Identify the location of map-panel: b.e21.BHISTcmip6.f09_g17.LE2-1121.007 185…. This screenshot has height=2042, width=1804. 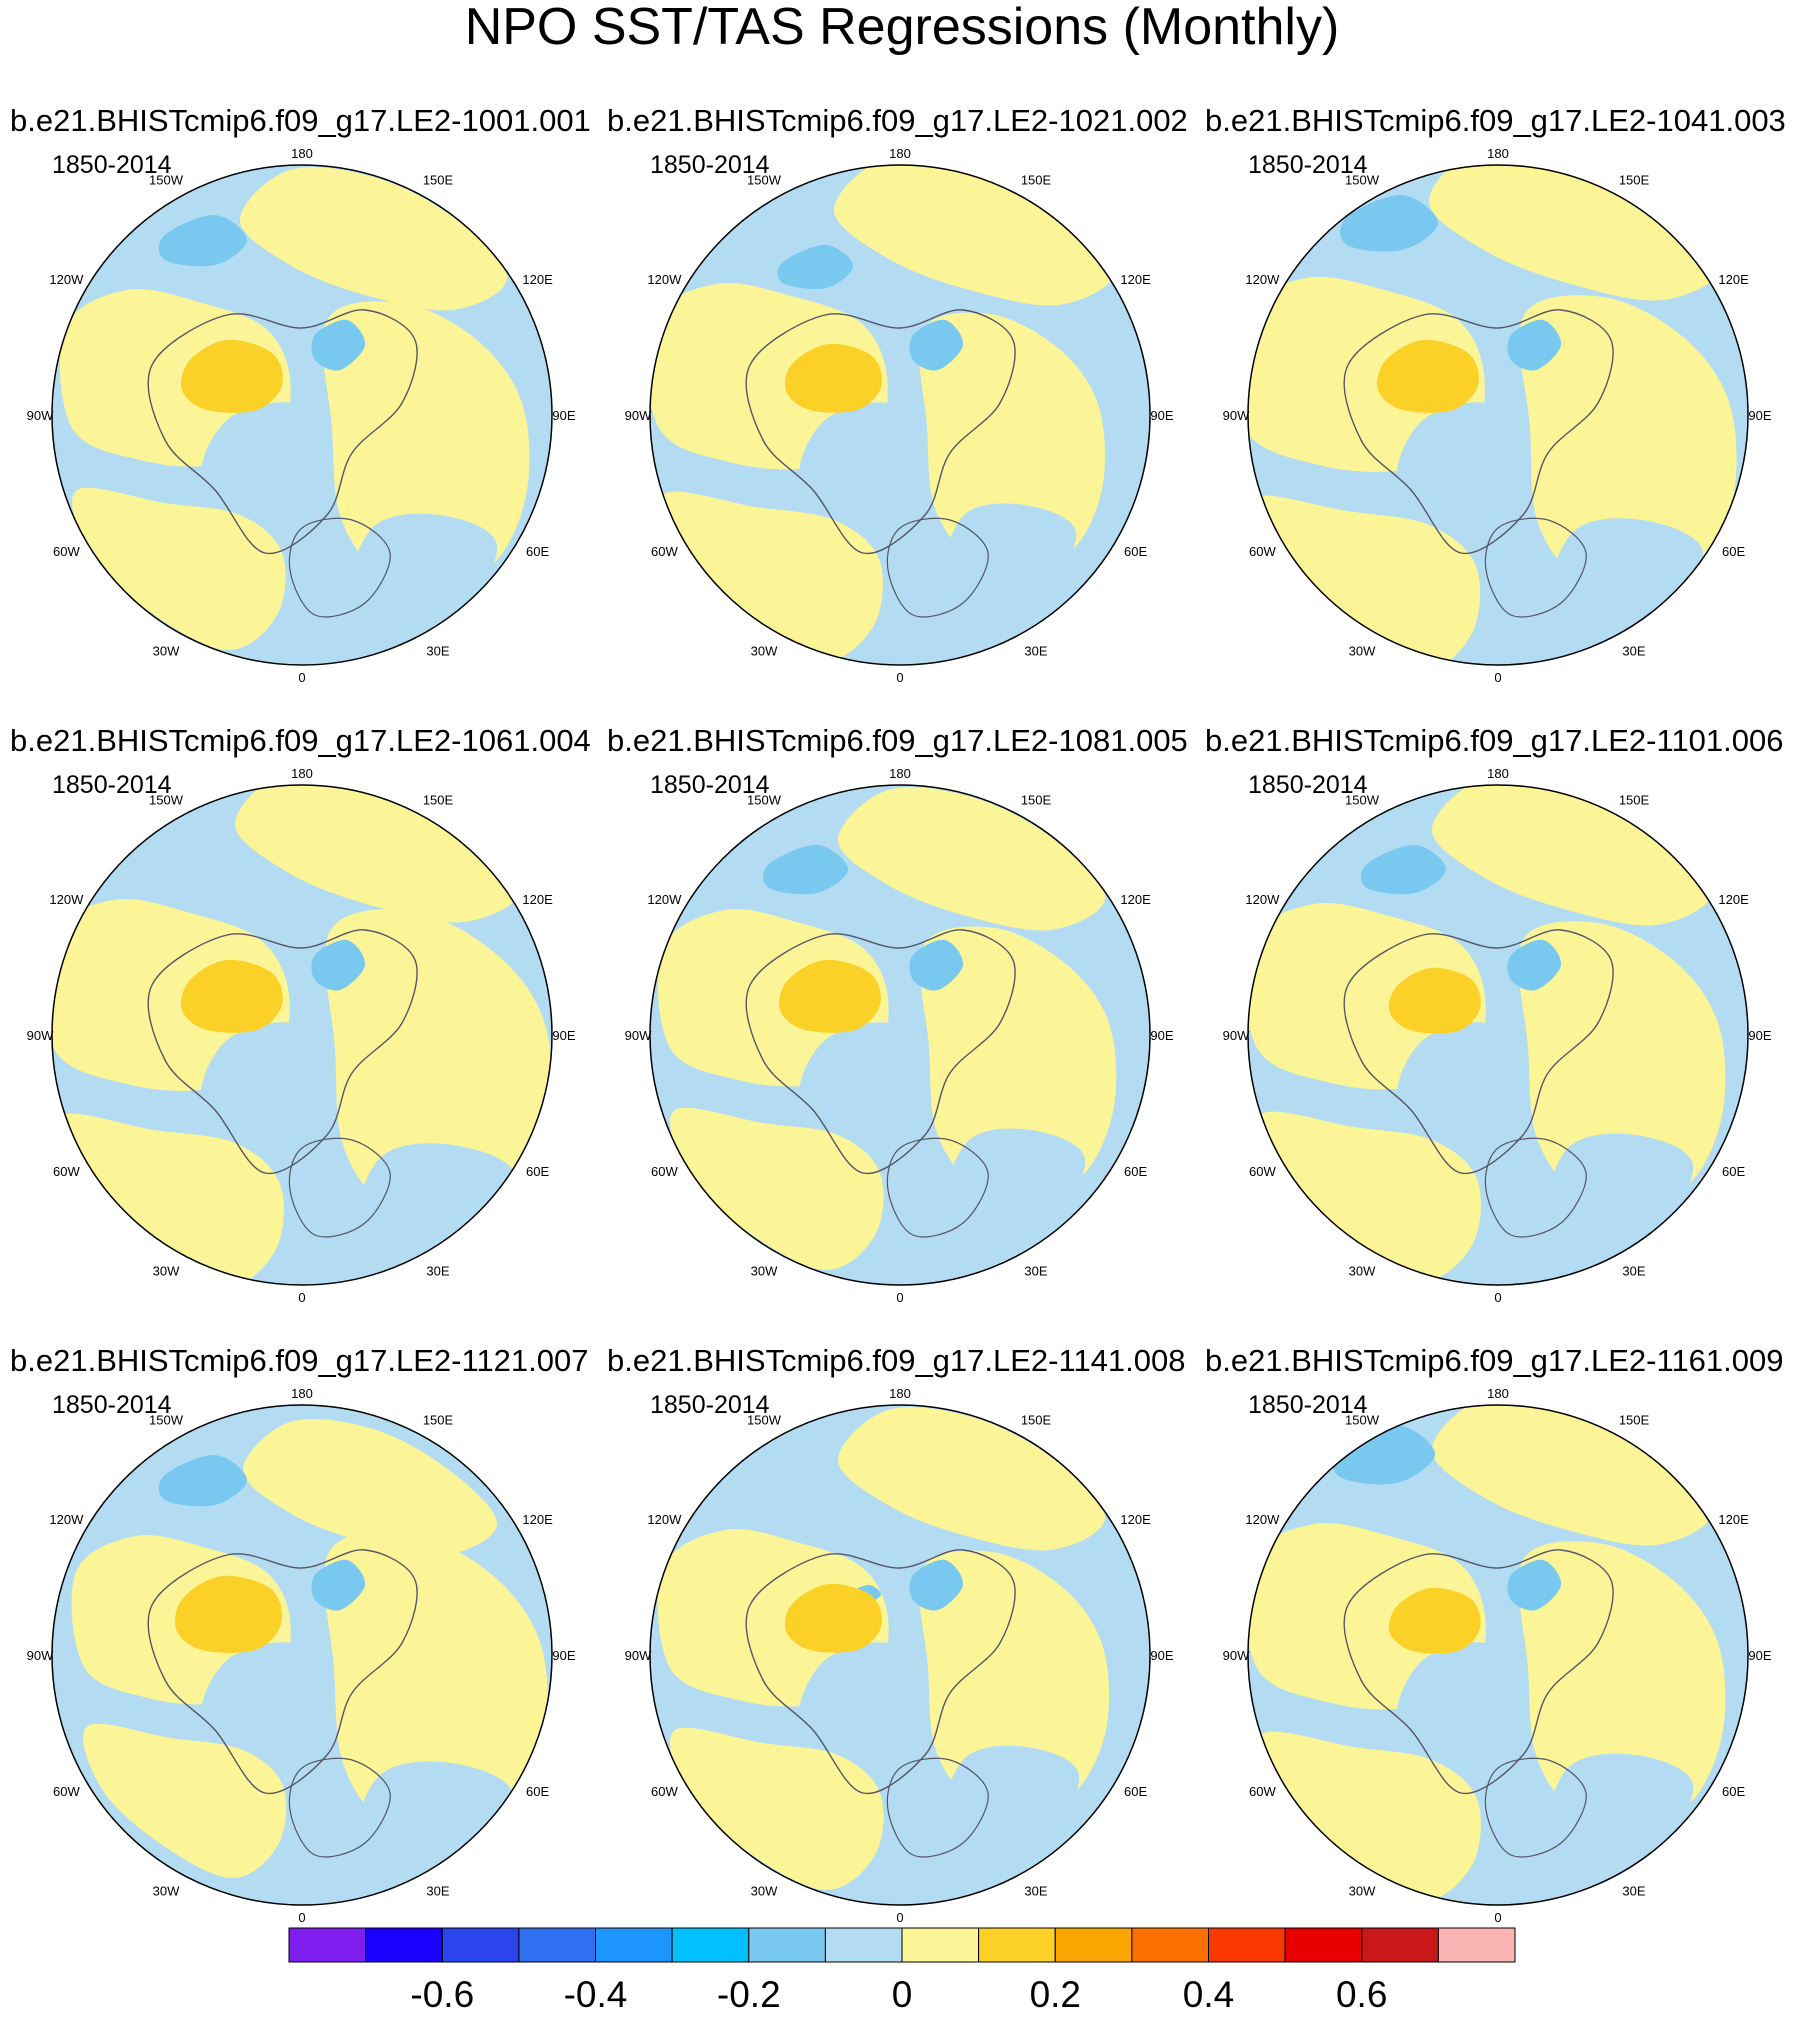
(299, 1634).